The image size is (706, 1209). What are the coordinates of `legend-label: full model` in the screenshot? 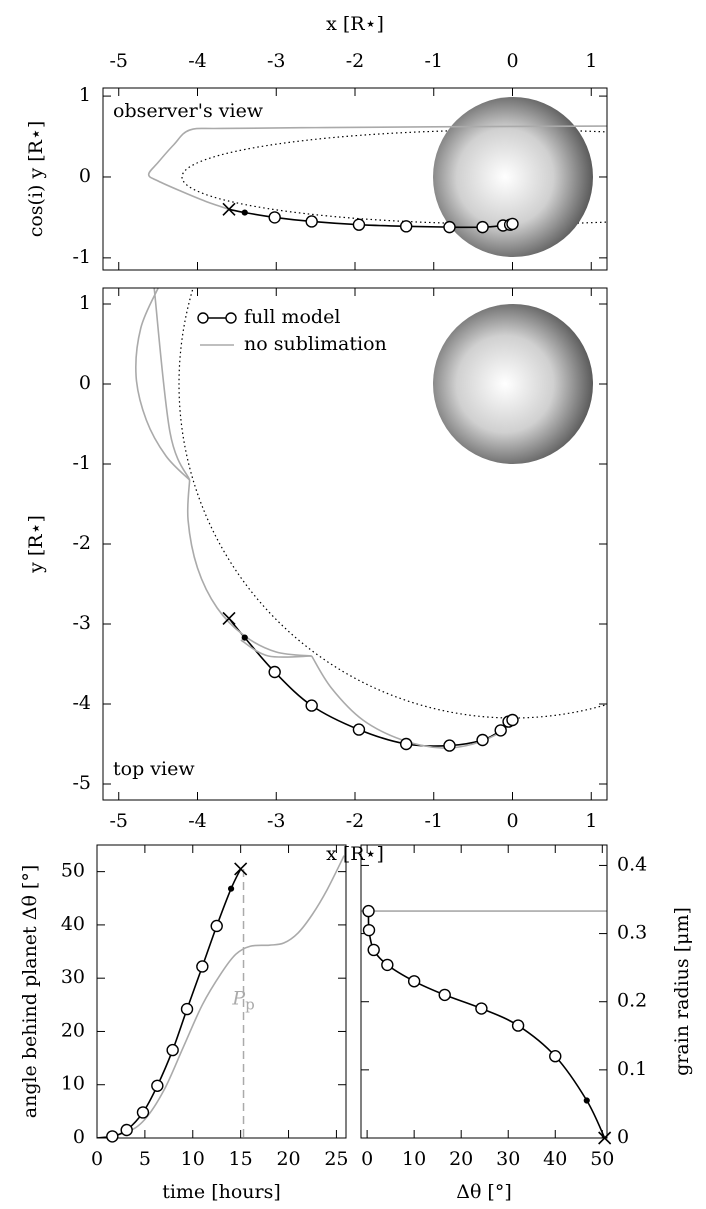 It's located at (292, 317).